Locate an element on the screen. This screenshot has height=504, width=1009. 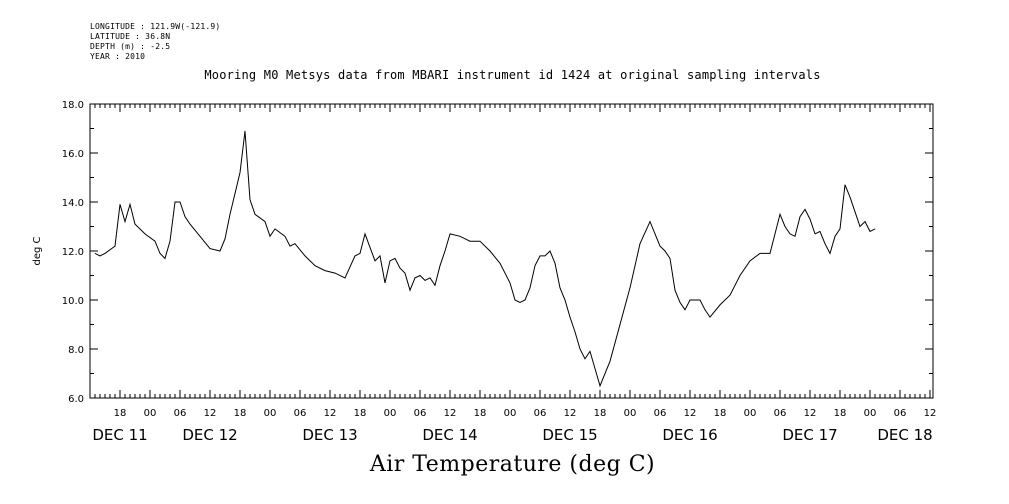
y-tick-label: 6.0 is located at coordinates (76, 399).